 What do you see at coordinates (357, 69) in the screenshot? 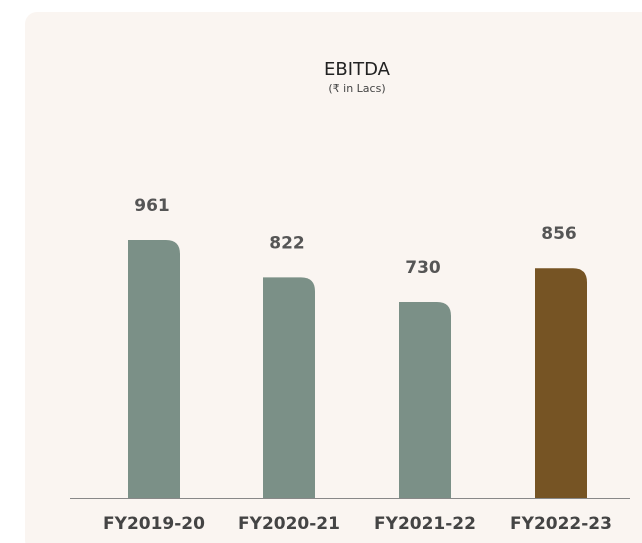
I see `chart-title: EBITDA` at bounding box center [357, 69].